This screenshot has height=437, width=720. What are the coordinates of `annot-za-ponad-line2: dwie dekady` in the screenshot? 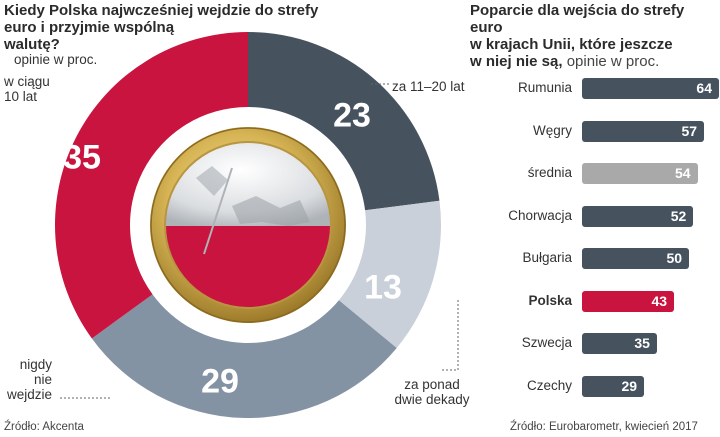 It's located at (432, 399).